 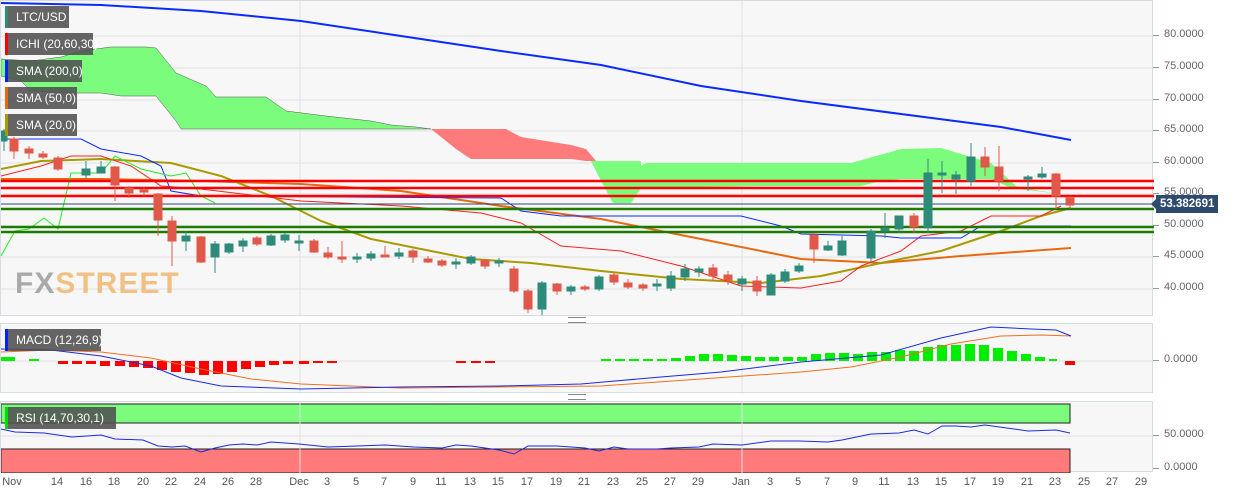 What do you see at coordinates (1184, 98) in the screenshot?
I see `price-label: 70.0000` at bounding box center [1184, 98].